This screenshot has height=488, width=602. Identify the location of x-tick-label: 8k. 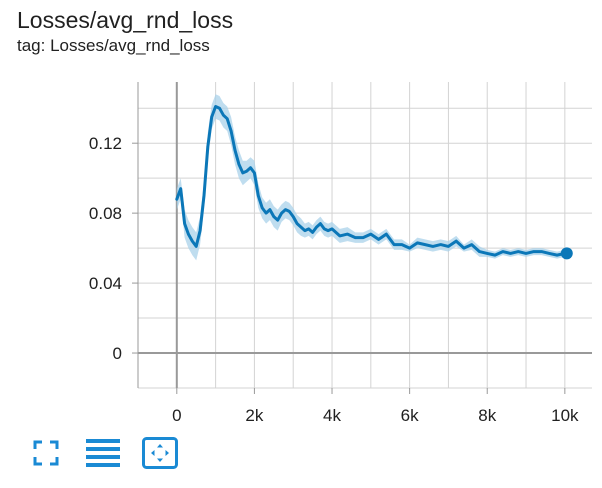
(487, 415).